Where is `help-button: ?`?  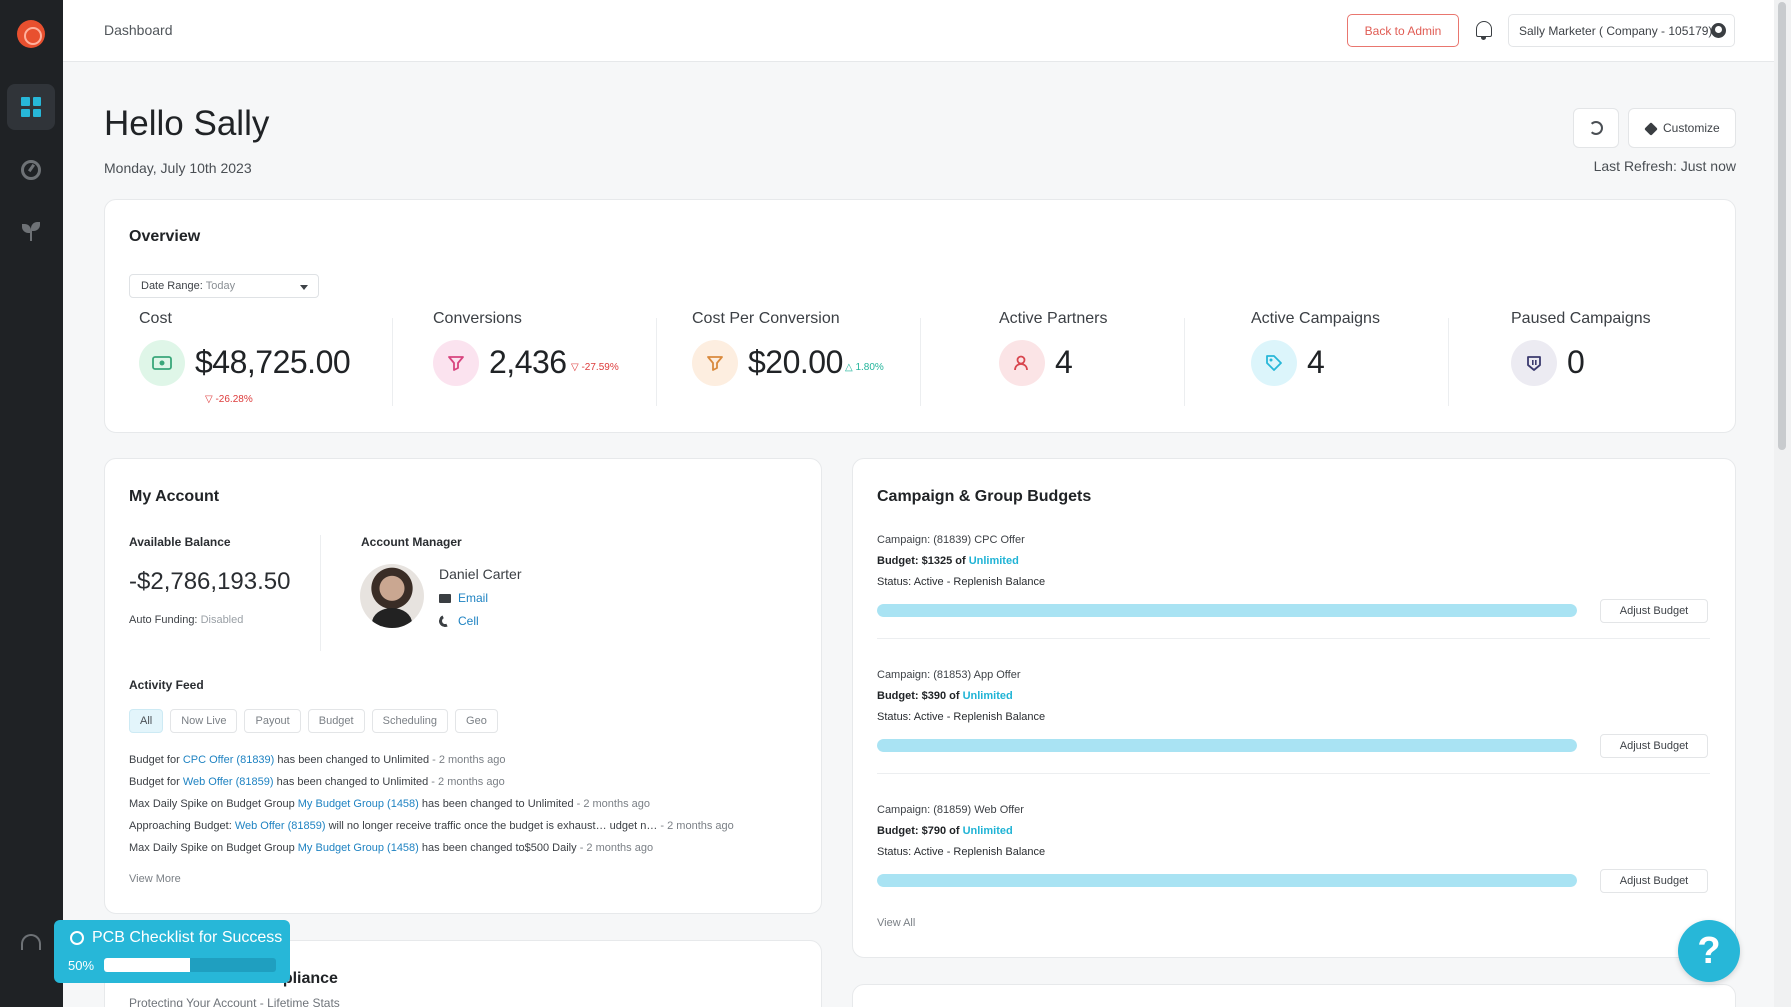 help-button: ? is located at coordinates (1709, 951).